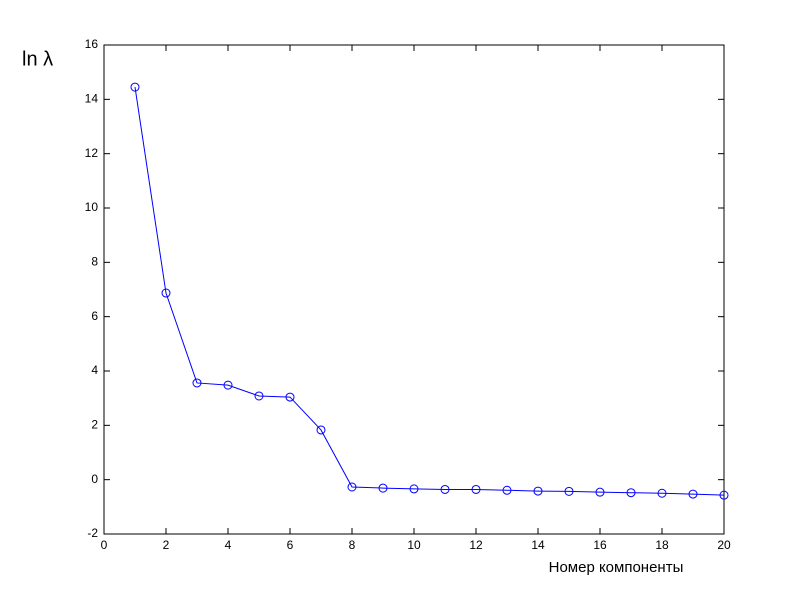  What do you see at coordinates (92, 533) in the screenshot?
I see `y-tick-label: -2` at bounding box center [92, 533].